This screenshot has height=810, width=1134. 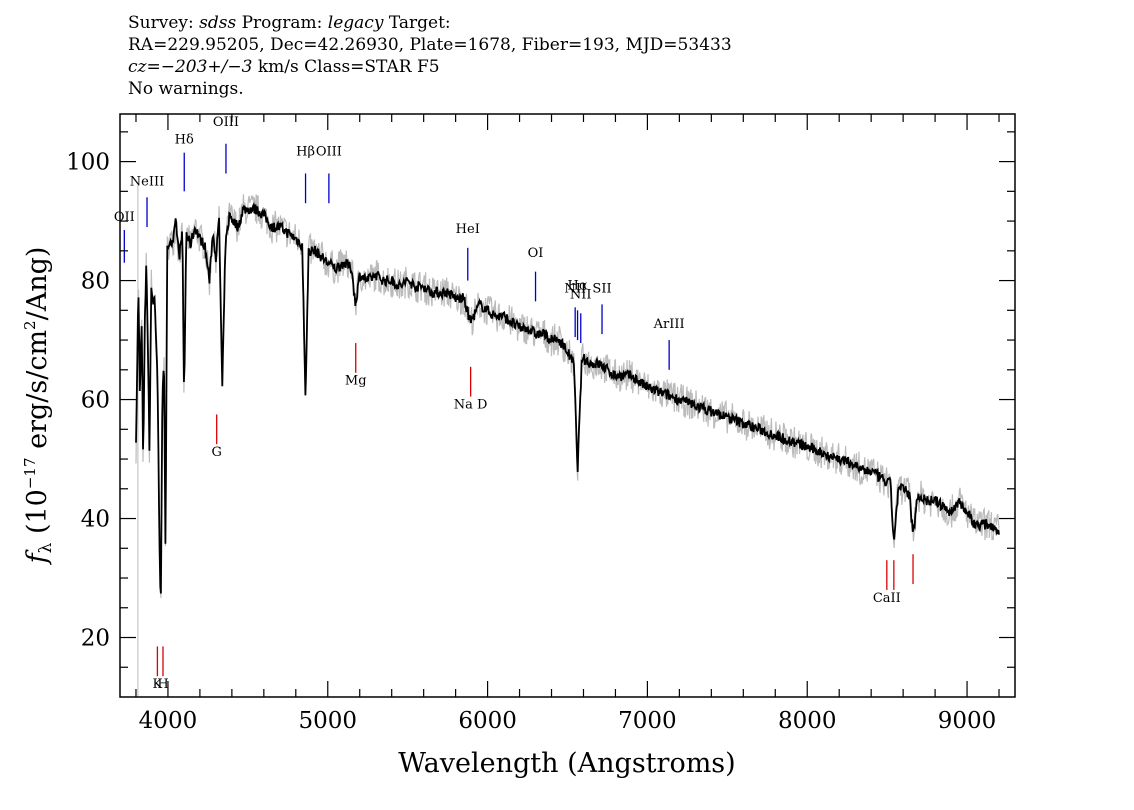 I want to click on line-label: SII, so click(x=601, y=288).